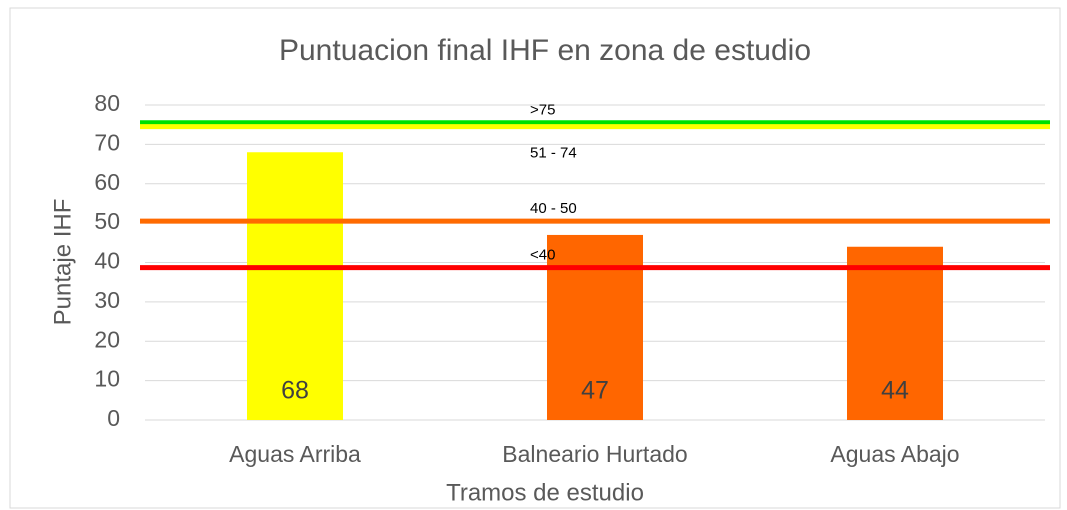 The height and width of the screenshot is (510, 1067). Describe the element at coordinates (295, 454) in the screenshot. I see `x-tick-label: Aguas Arriba` at that location.